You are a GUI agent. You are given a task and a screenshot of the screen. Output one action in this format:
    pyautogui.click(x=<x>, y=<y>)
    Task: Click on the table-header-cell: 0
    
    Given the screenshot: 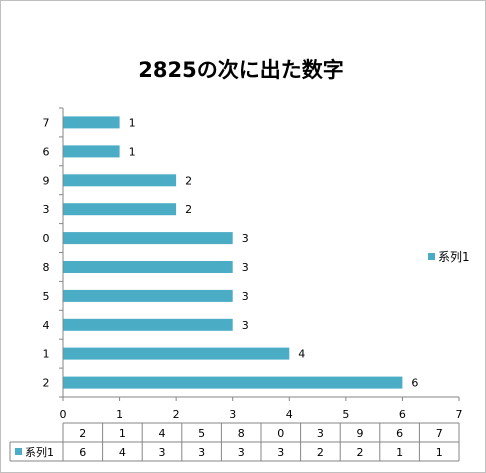 What is the action you would take?
    pyautogui.click(x=280, y=433)
    